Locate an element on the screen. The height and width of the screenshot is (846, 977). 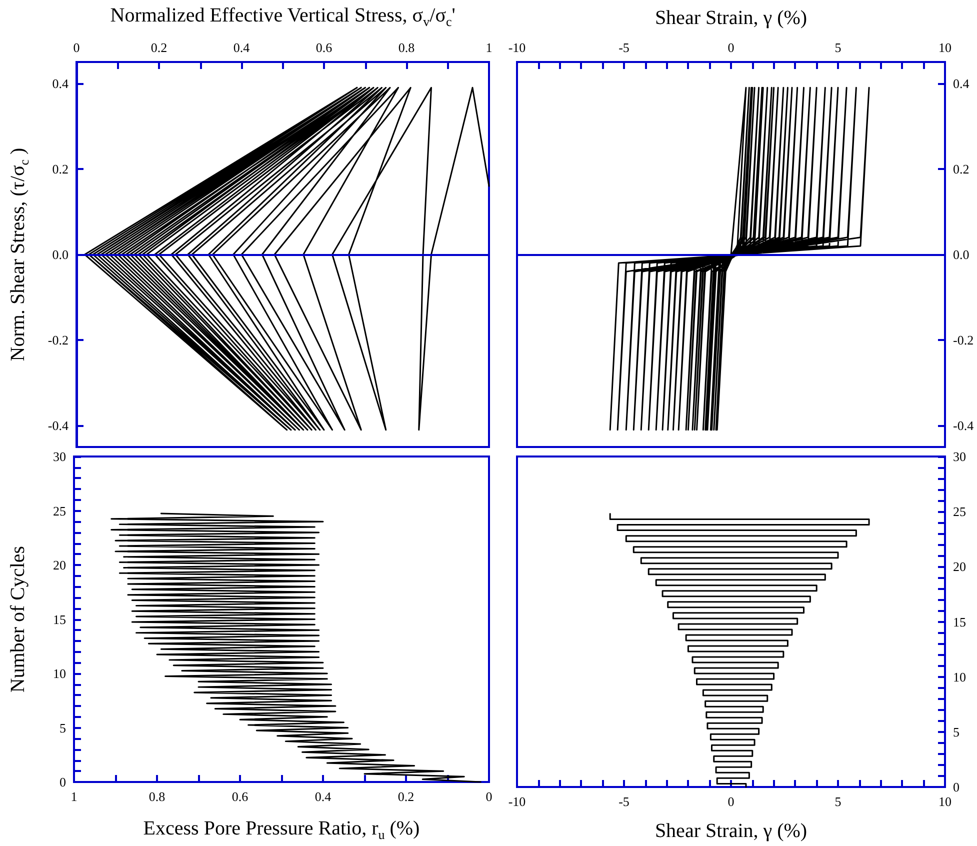
y-axis-title: Norm. Shear Stress, (τ/σc ) is located at coordinates (19, 255).